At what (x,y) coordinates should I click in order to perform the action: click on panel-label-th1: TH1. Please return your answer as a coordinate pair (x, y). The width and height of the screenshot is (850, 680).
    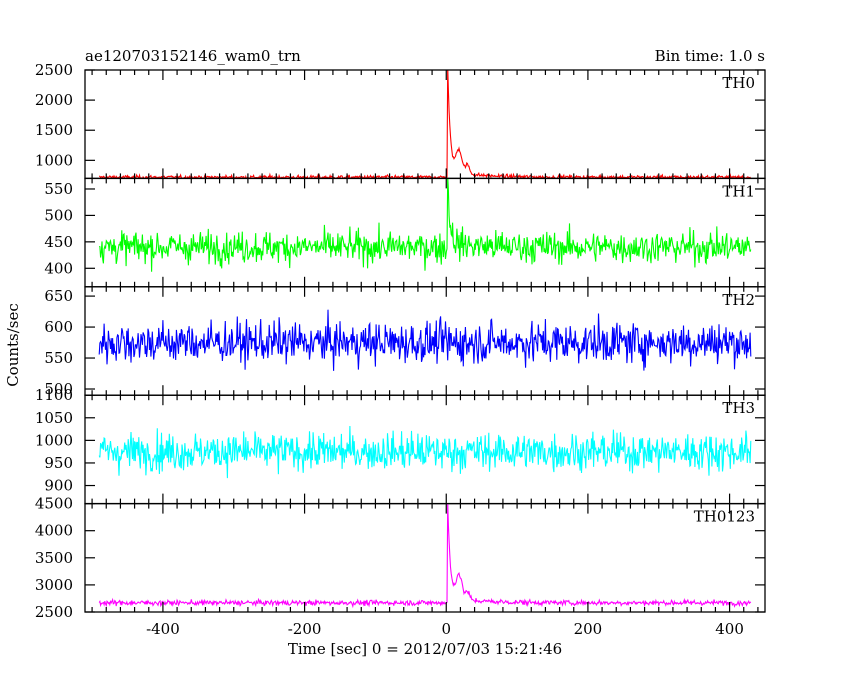
    Looking at the image, I should click on (738, 191).